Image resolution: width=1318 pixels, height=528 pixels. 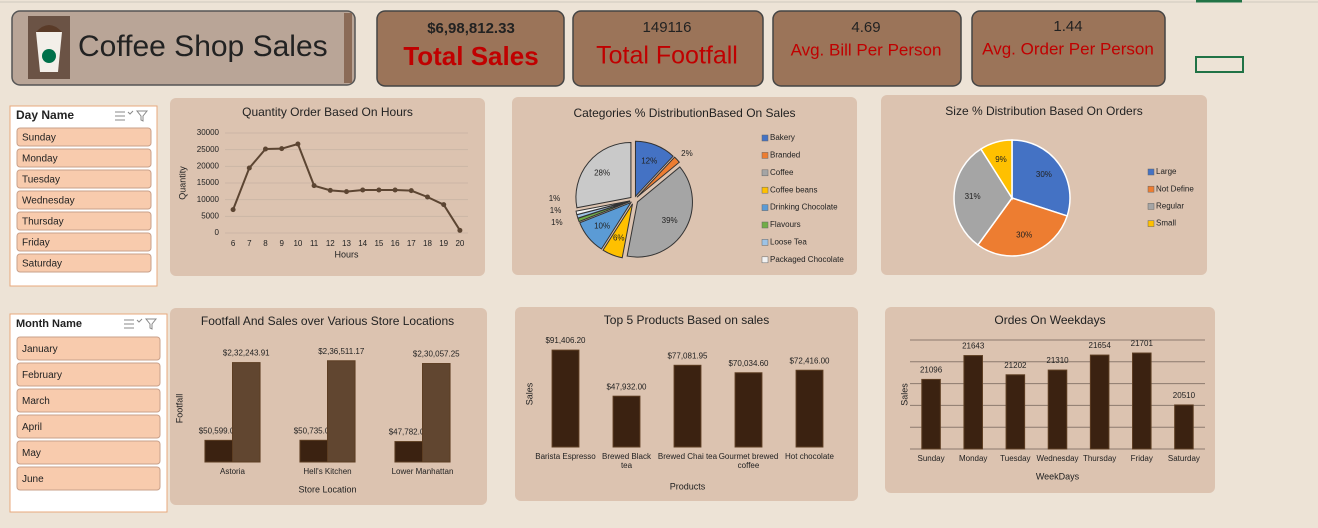 What do you see at coordinates (1142, 343) in the screenshot?
I see `data-label: 21701` at bounding box center [1142, 343].